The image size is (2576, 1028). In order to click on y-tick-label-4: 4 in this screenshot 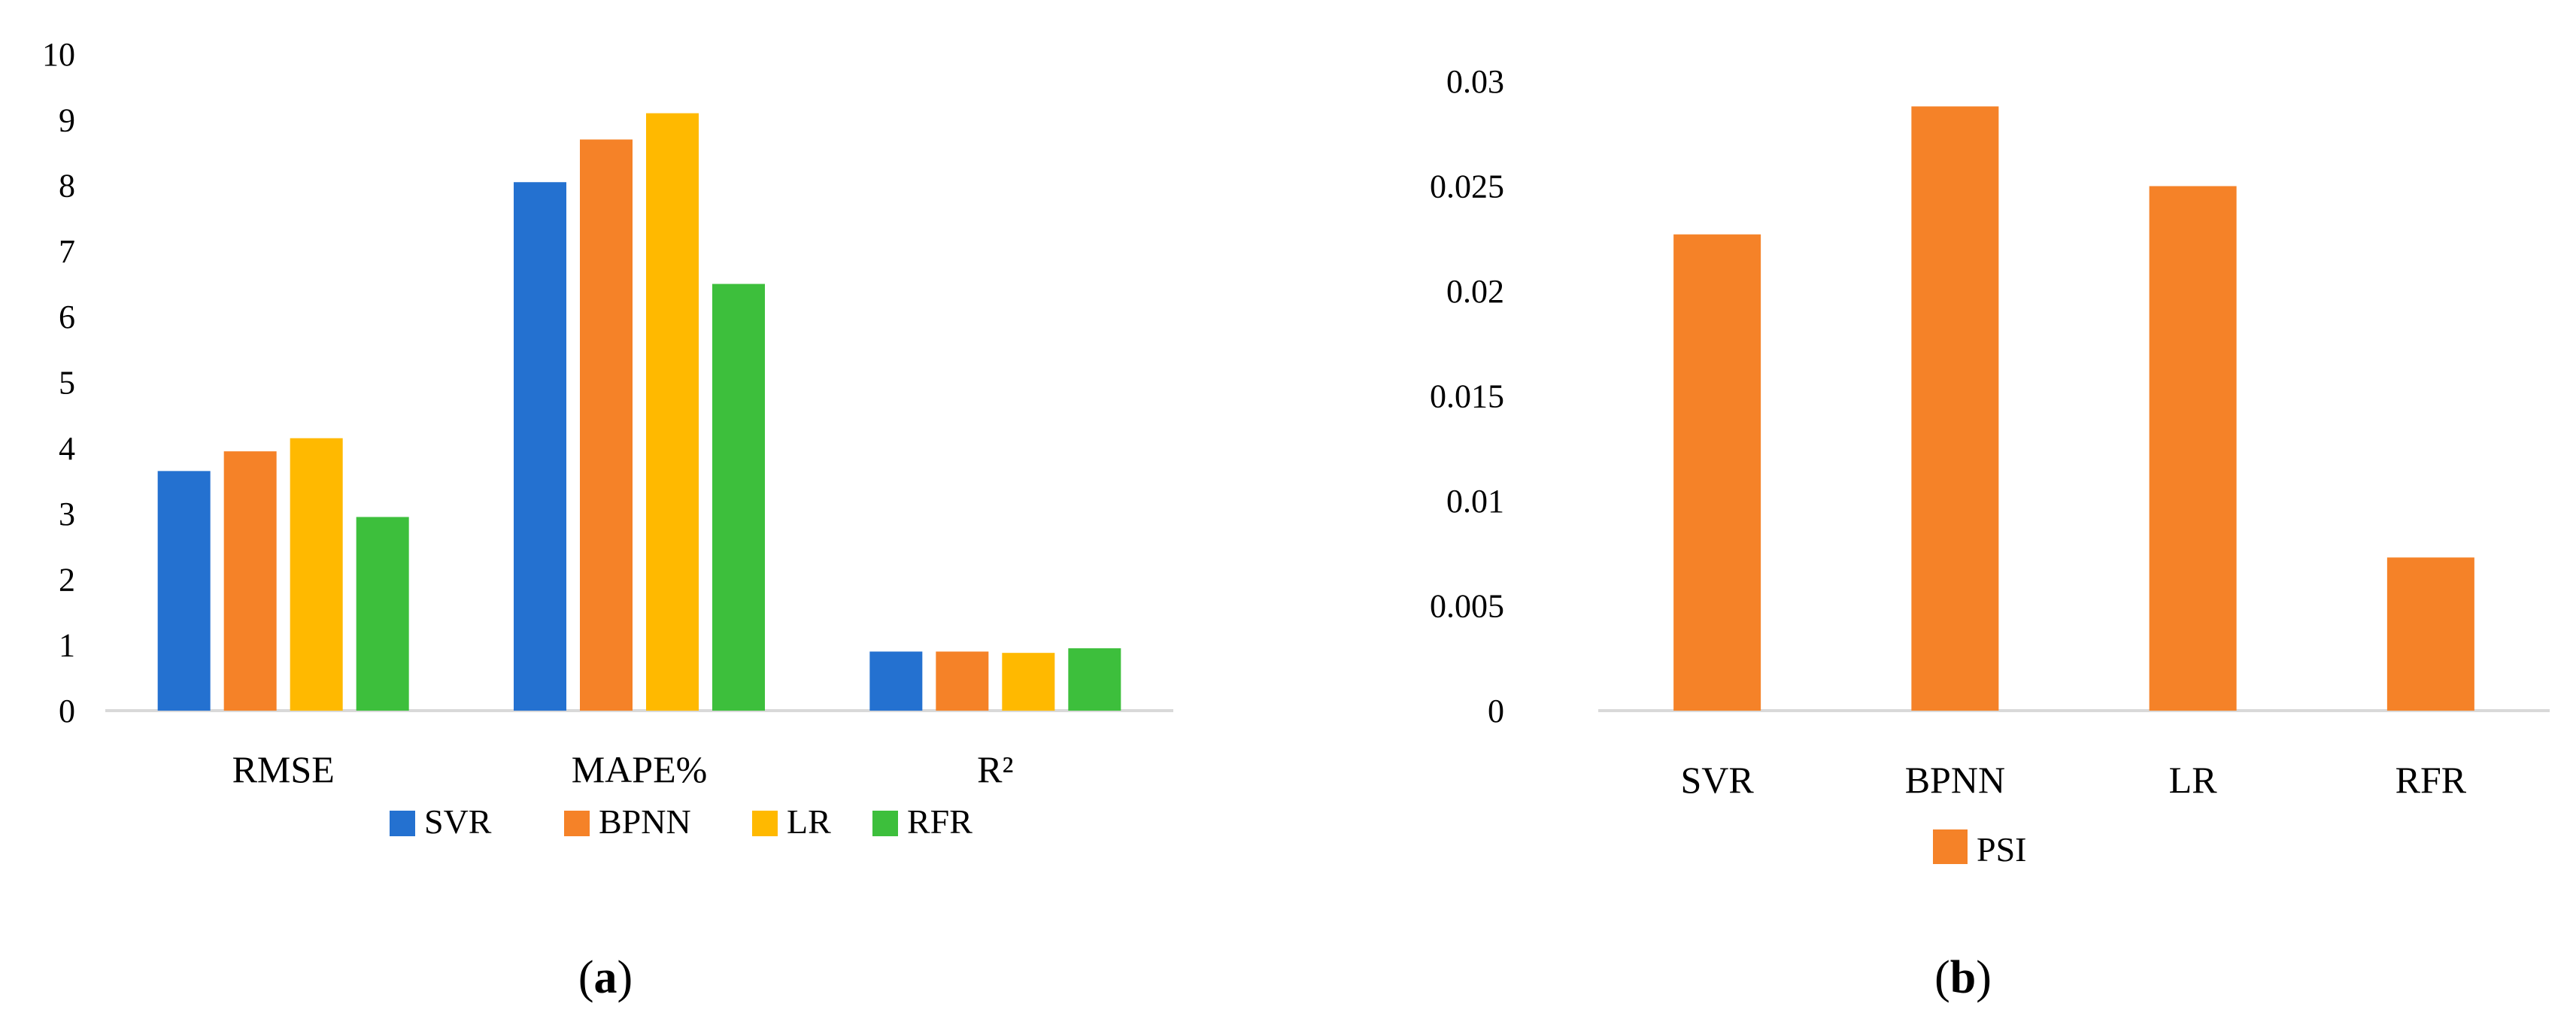, I will do `click(67, 448)`.